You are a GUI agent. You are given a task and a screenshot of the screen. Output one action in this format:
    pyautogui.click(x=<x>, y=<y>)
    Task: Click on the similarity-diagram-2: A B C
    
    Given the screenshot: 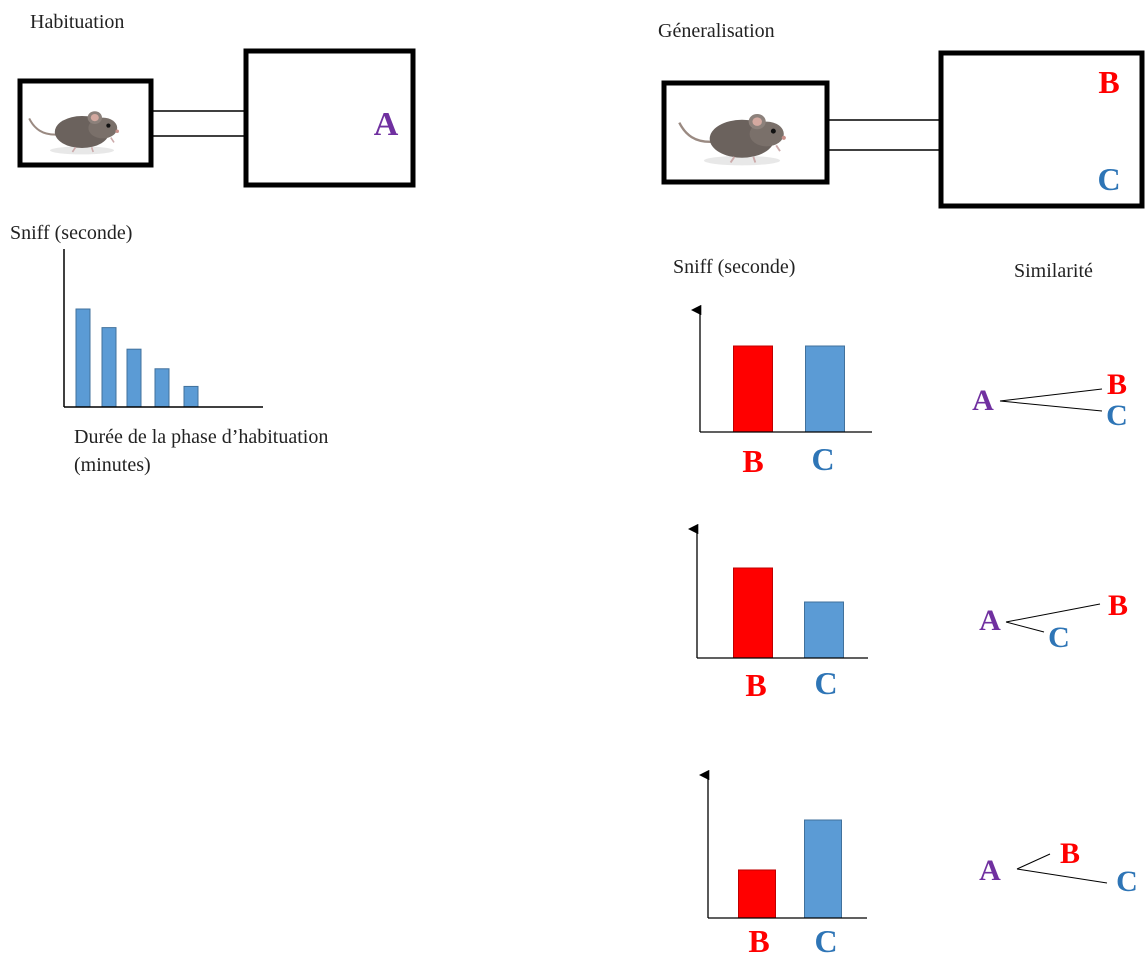 What is the action you would take?
    pyautogui.click(x=1053, y=621)
    